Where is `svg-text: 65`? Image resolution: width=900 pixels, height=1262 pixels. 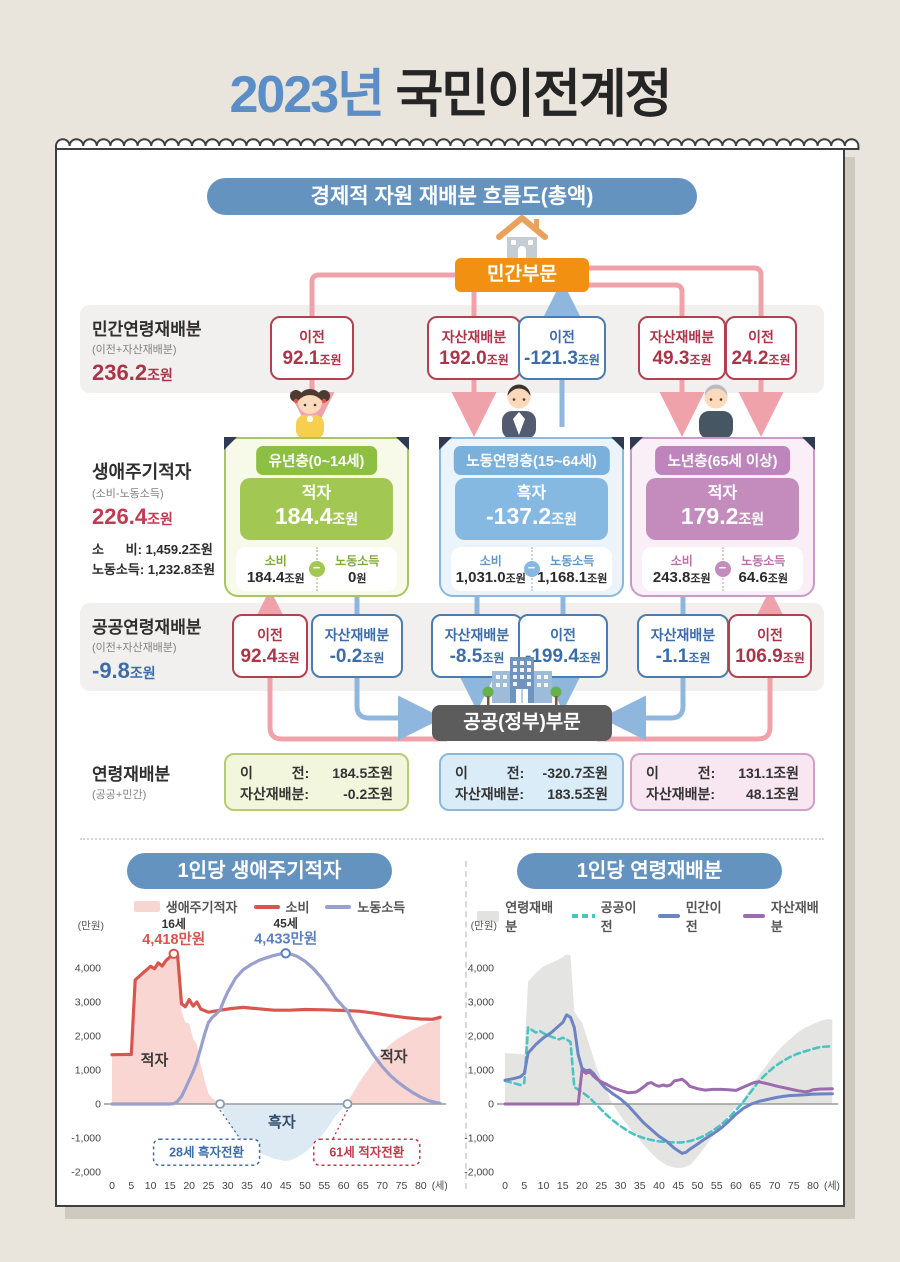 svg-text: 65 is located at coordinates (363, 1186).